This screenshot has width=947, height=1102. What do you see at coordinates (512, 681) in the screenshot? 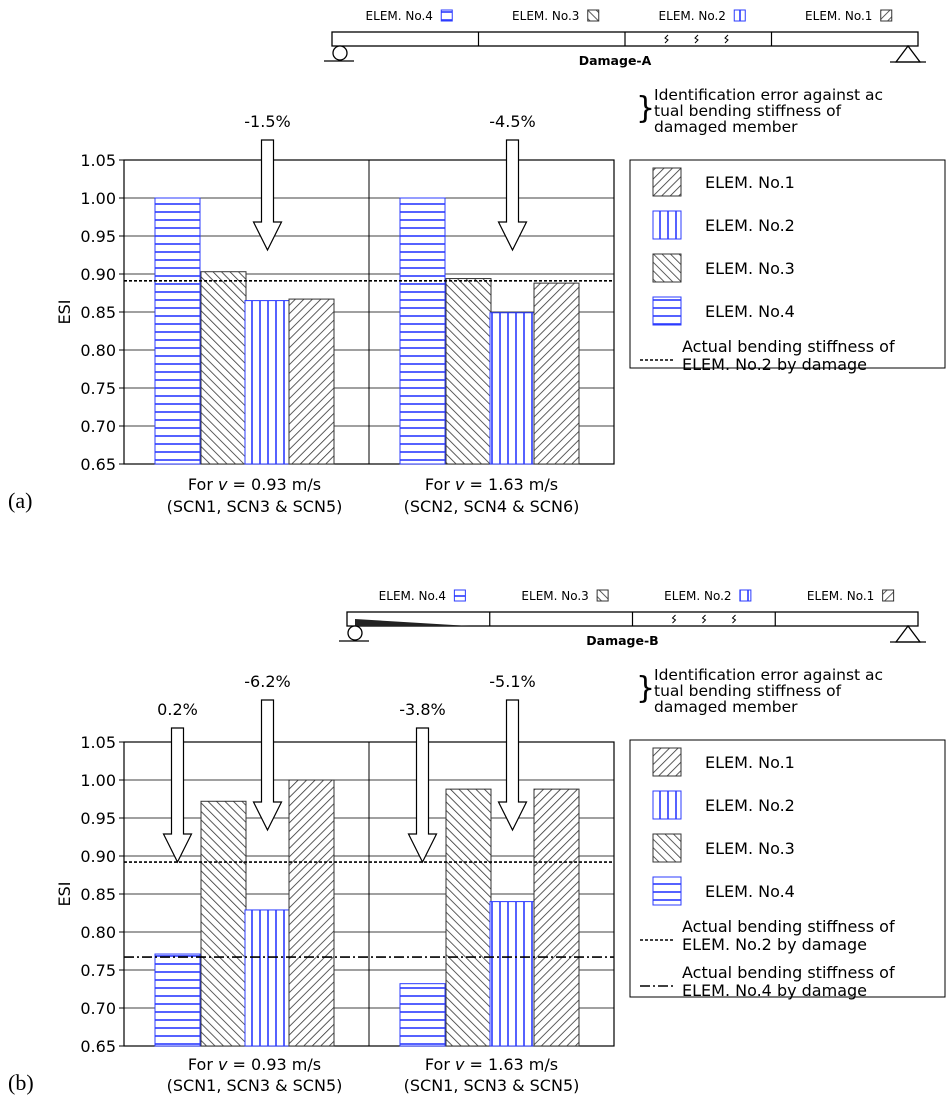
I see `error-label: -5.1%` at bounding box center [512, 681].